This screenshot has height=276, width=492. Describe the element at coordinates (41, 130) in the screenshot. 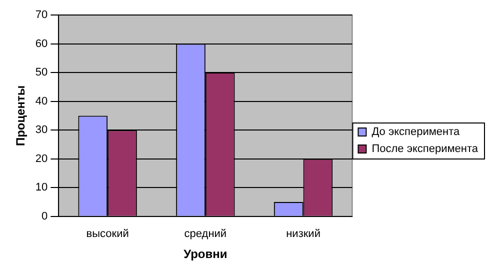

I see `y-tick-label: 30` at that location.